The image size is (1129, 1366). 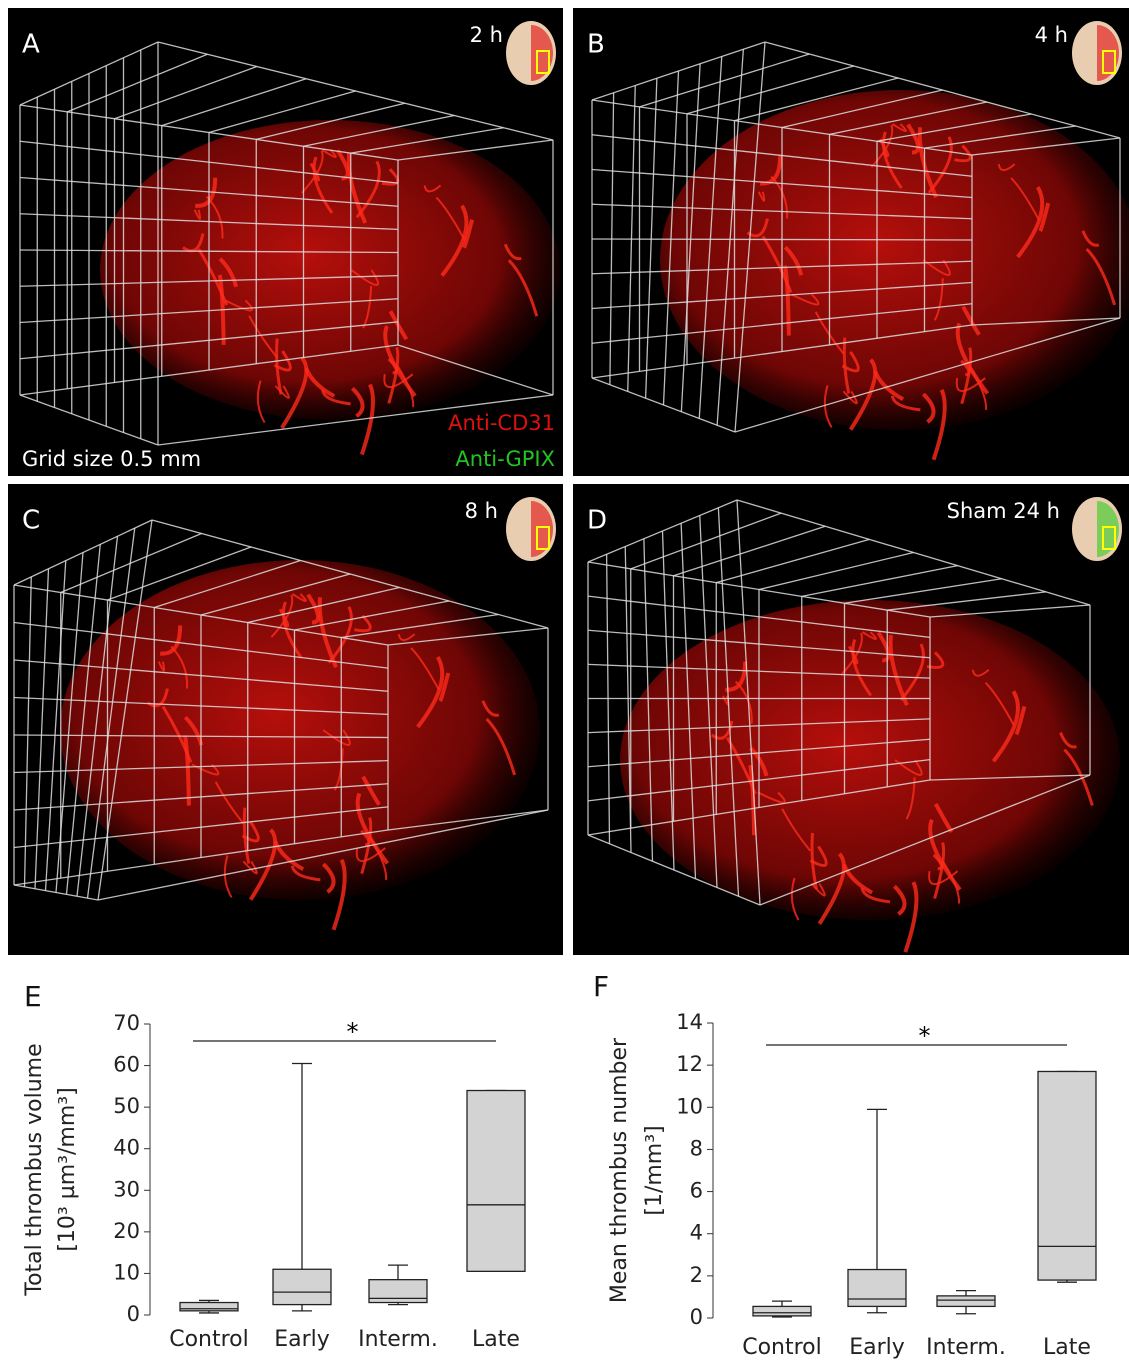 I want to click on y-tick-label: 50, so click(x=126, y=1106).